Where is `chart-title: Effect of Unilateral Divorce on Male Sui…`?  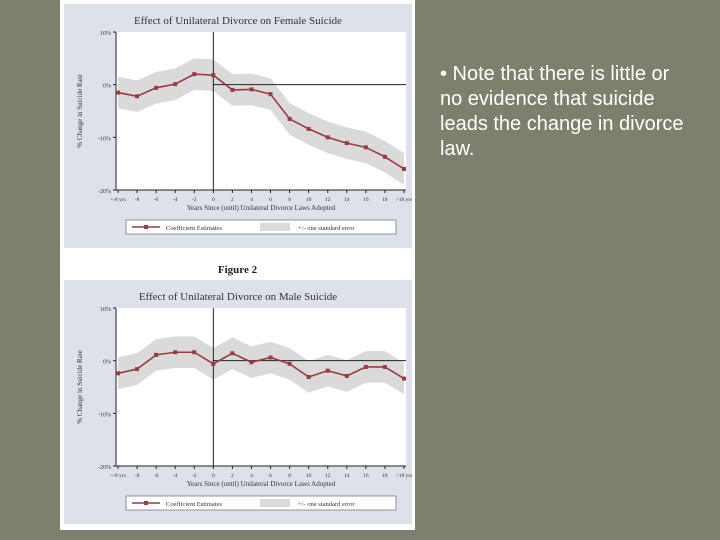
chart-title: Effect of Unilateral Divorce on Male Sui… is located at coordinates (238, 297).